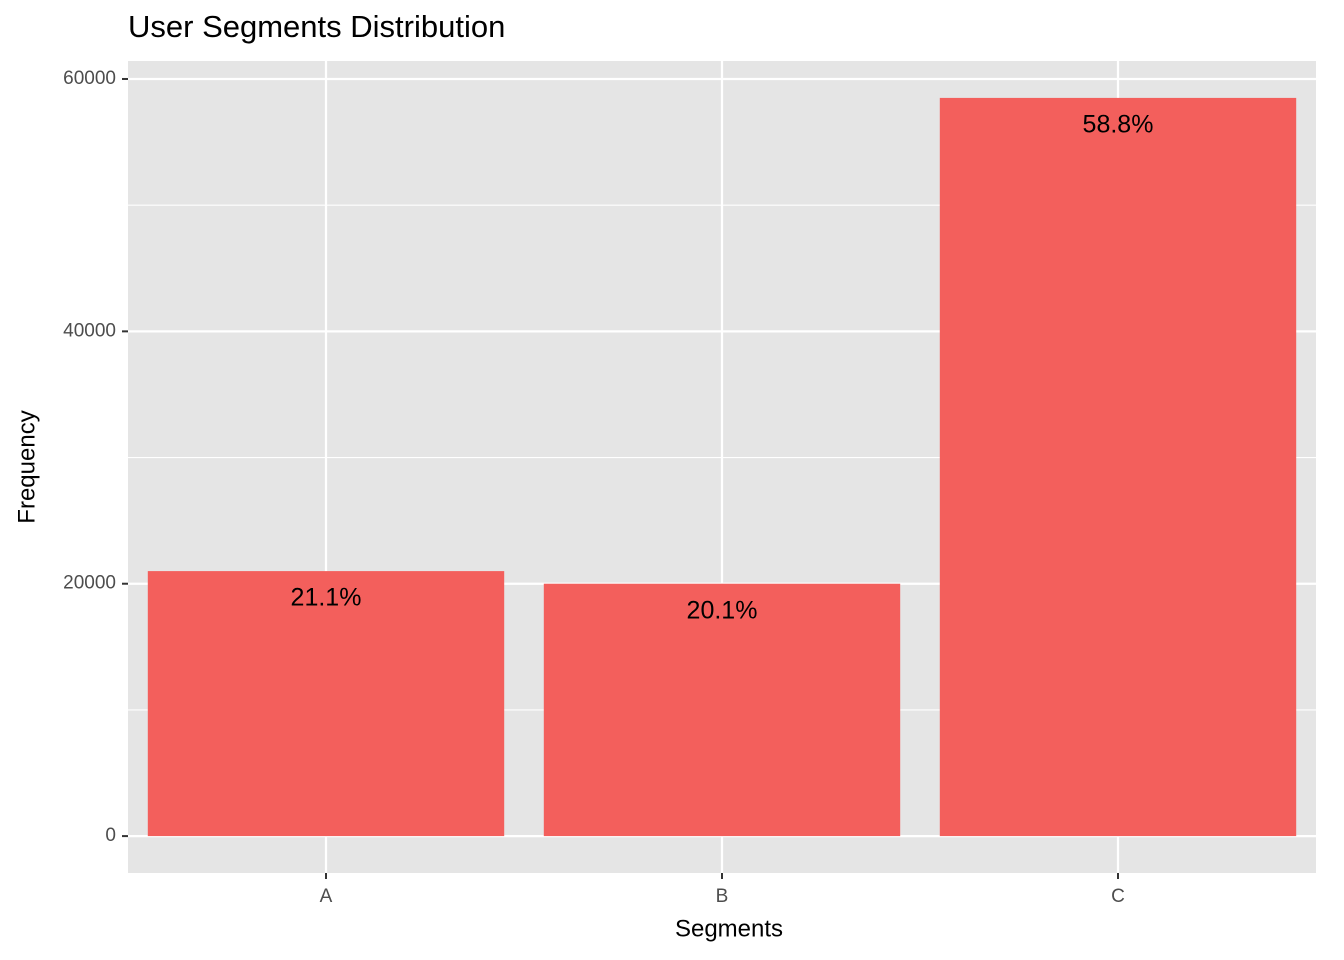 This screenshot has height=960, width=1344. Describe the element at coordinates (316, 26) in the screenshot. I see `chart-title: User Segments Distribution` at that location.